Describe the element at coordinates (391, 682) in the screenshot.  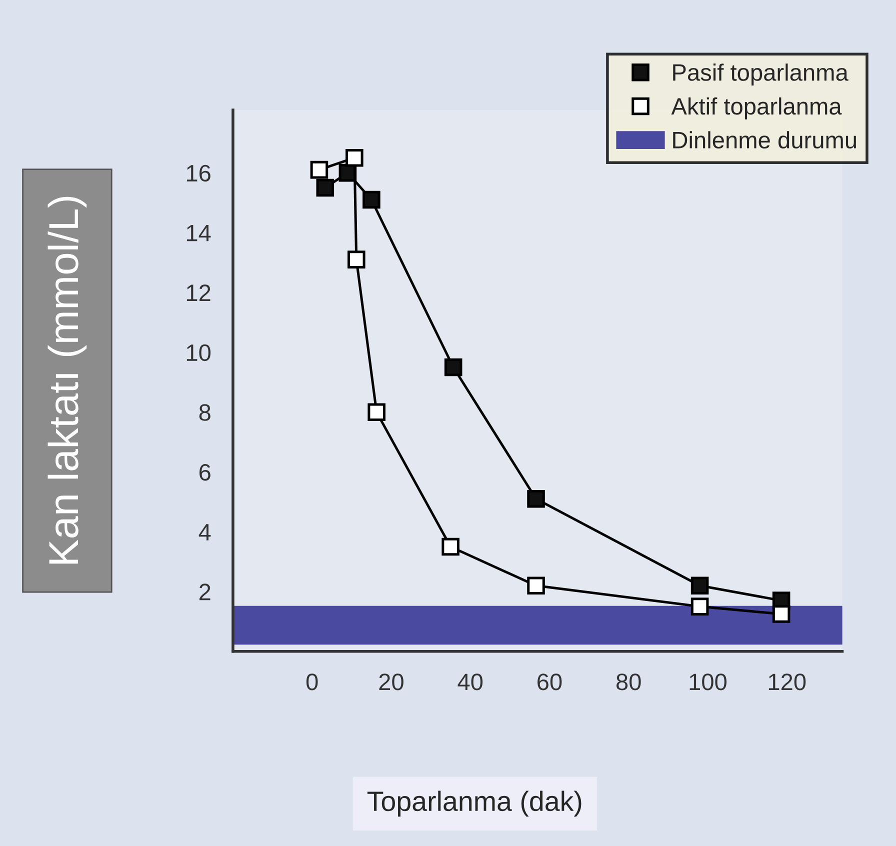
I see `x-tick-label: 20` at that location.